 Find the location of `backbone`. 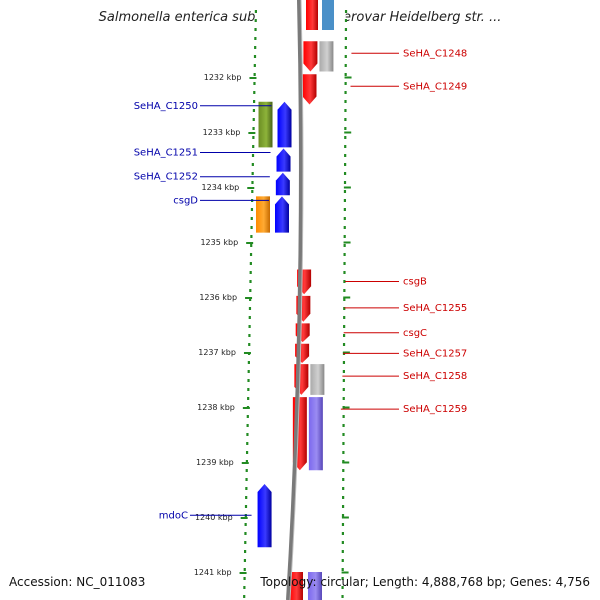

backbone is located at coordinates (295, 300).